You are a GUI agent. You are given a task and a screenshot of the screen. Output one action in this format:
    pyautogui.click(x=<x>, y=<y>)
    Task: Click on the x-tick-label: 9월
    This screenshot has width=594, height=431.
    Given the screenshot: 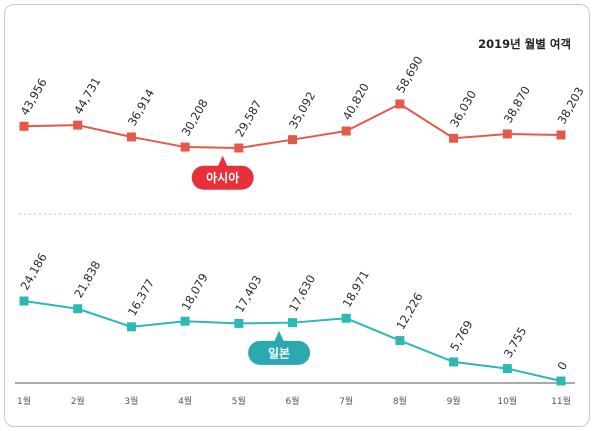 What is the action you would take?
    pyautogui.click(x=454, y=401)
    